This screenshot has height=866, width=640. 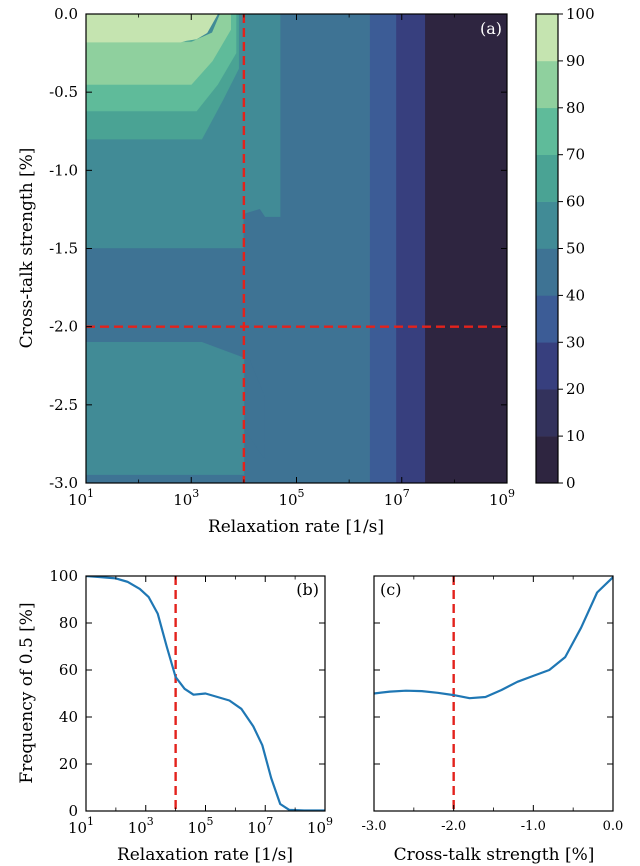 What do you see at coordinates (575, 61) in the screenshot?
I see `colorbar-tick-label: 90` at bounding box center [575, 61].